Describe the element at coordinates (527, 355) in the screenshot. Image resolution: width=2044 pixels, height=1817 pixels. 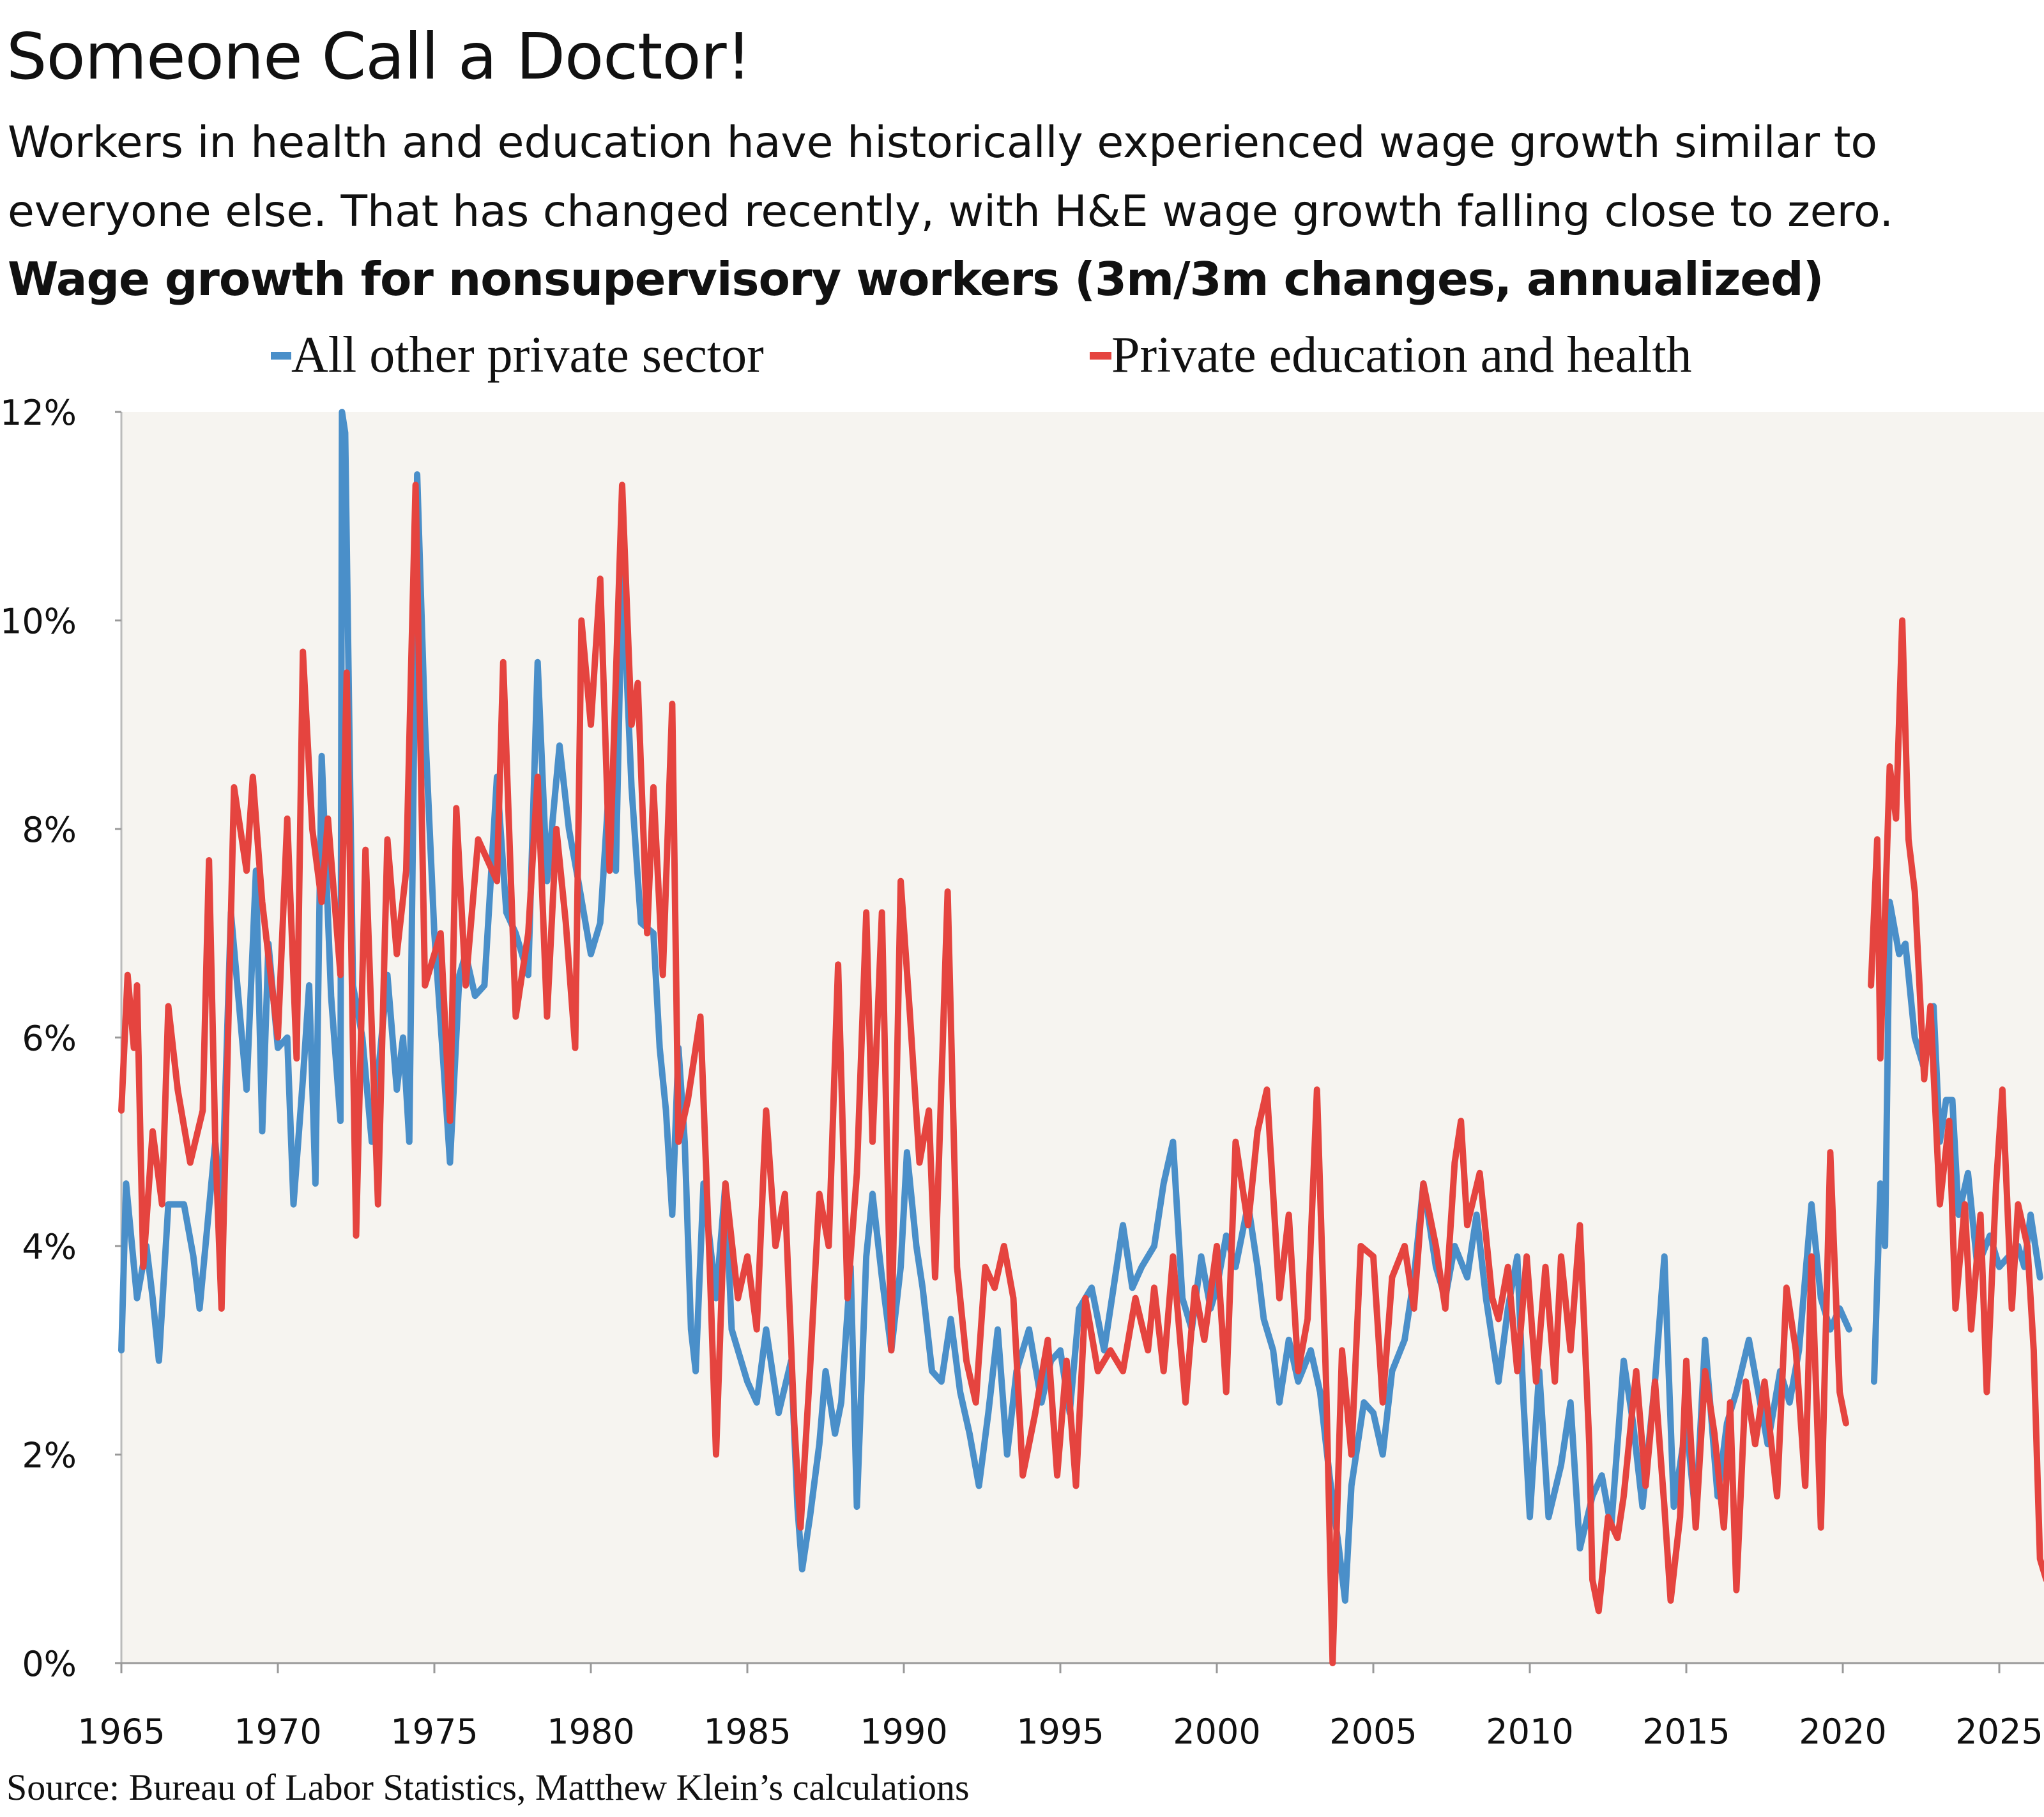
I see `legend-label-all-other: All other private sector` at that location.